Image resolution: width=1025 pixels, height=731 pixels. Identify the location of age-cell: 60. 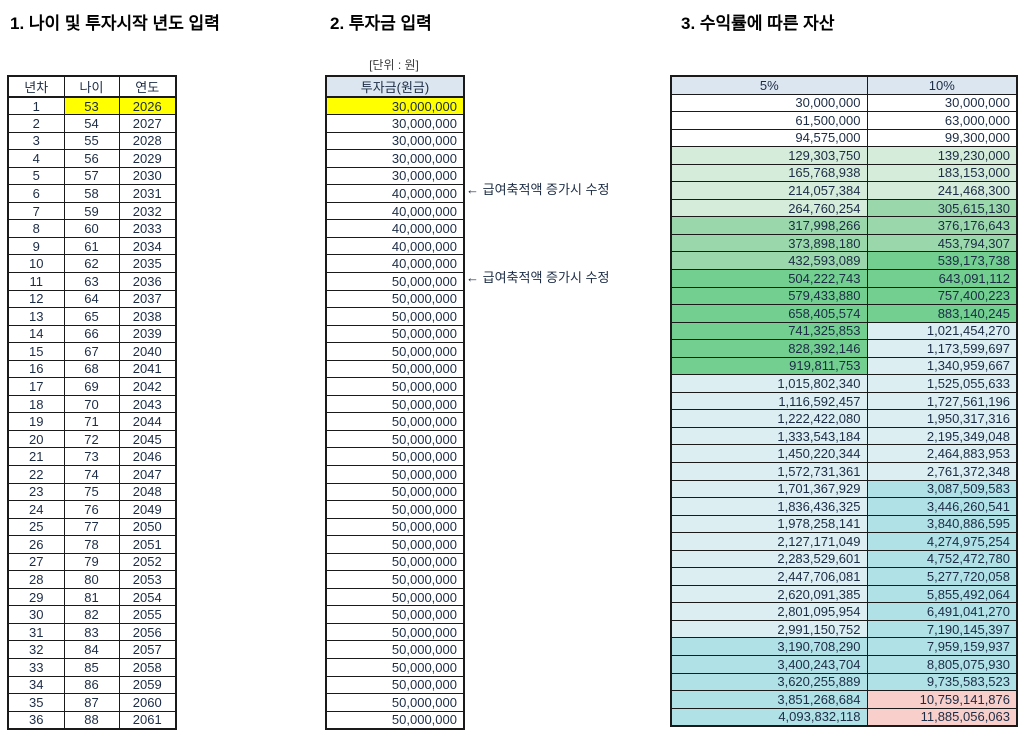
(91, 228).